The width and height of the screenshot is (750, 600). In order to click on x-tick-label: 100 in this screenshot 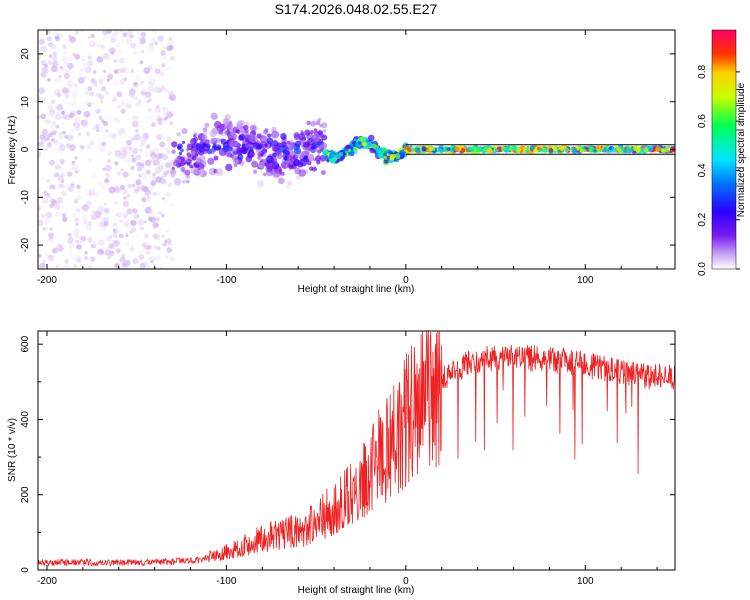, I will do `click(585, 581)`.